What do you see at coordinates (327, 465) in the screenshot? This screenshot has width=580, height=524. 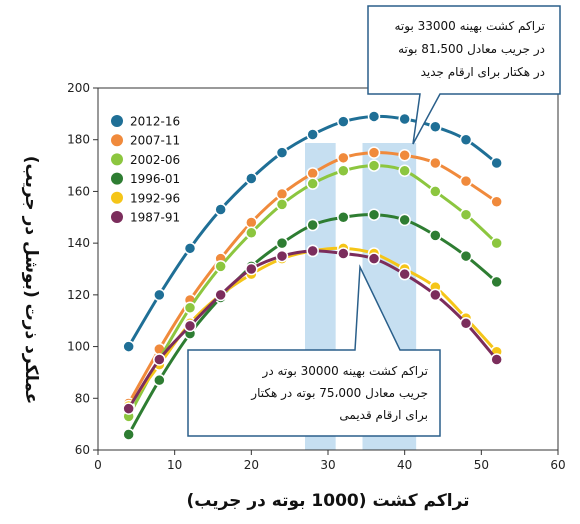 I see `x-tick-label: 30` at bounding box center [327, 465].